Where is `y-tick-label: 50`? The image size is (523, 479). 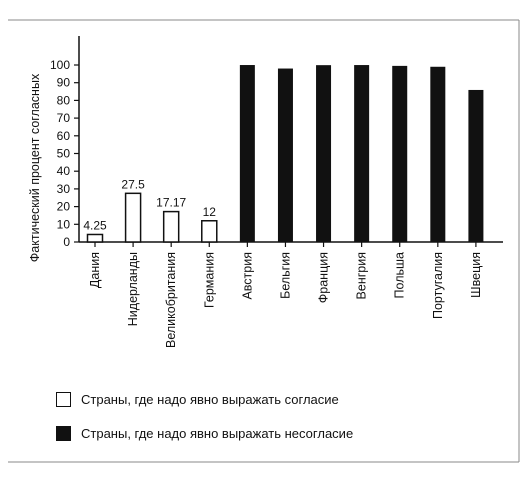
y-tick-label: 50 is located at coordinates (64, 154).